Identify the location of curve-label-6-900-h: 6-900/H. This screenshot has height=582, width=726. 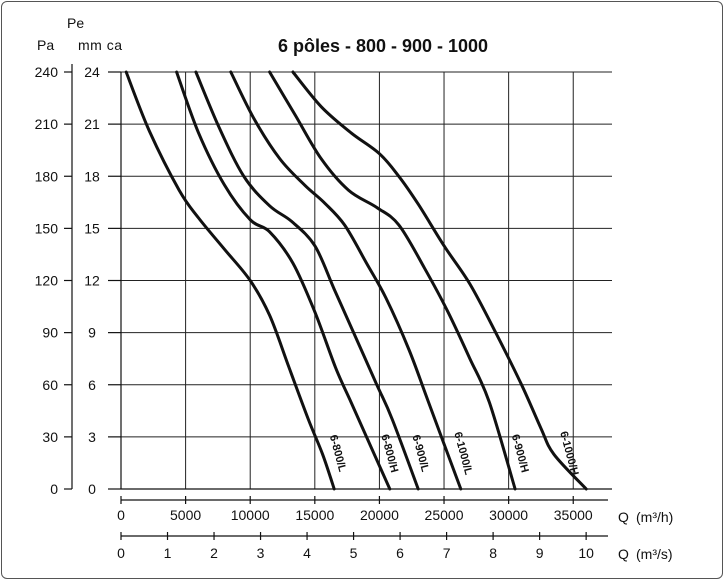
(520, 453).